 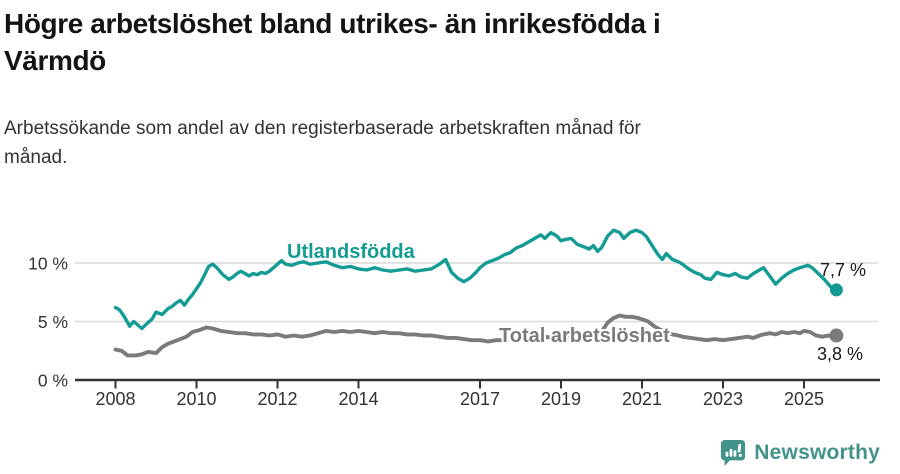 What do you see at coordinates (55, 60) in the screenshot?
I see `page-title-line-2: Värmdö` at bounding box center [55, 60].